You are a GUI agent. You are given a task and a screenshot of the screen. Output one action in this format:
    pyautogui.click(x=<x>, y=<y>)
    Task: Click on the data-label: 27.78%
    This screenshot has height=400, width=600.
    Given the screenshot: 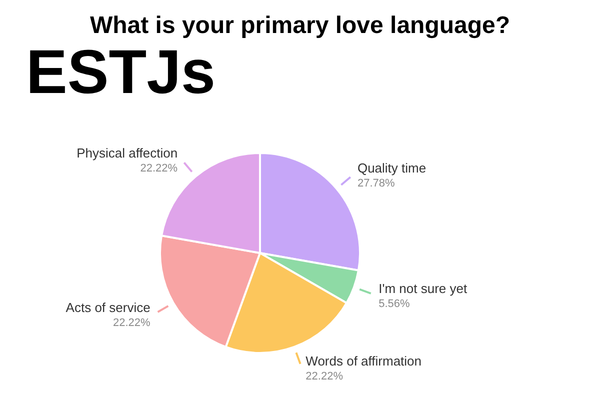 What is the action you would take?
    pyautogui.click(x=376, y=184)
    